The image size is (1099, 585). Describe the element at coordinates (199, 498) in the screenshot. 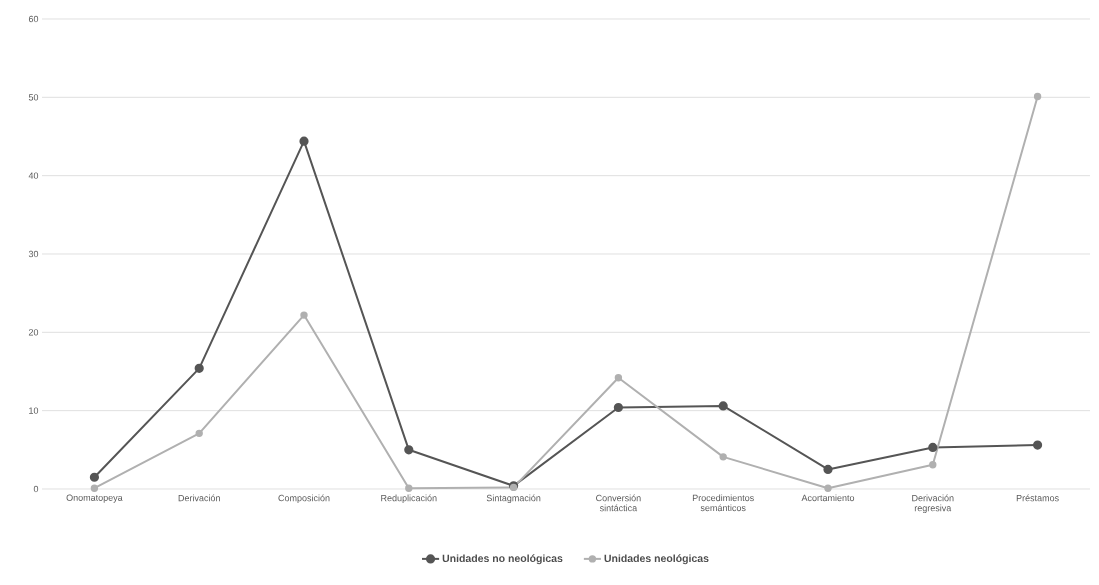

I see `x-tick-label: Derivación` at that location.